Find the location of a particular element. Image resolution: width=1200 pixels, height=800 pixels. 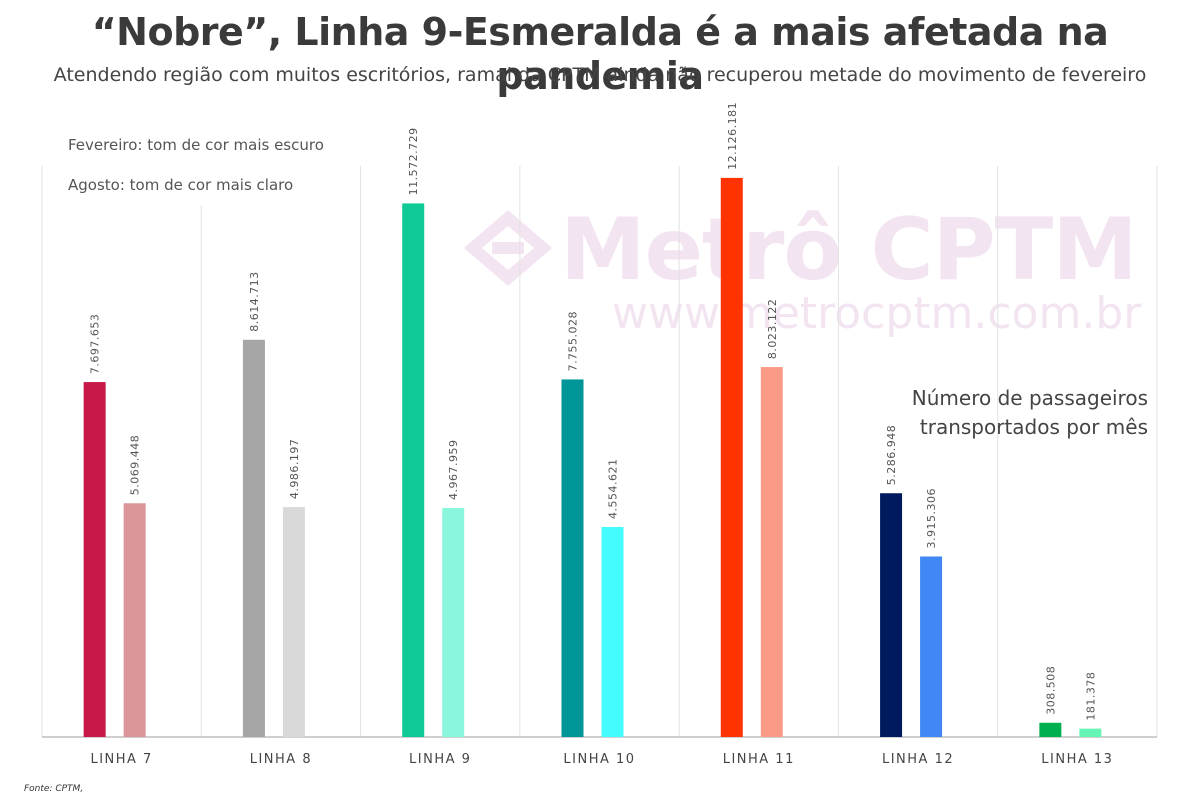

cptm-logo-watermark-icon is located at coordinates (508, 250).